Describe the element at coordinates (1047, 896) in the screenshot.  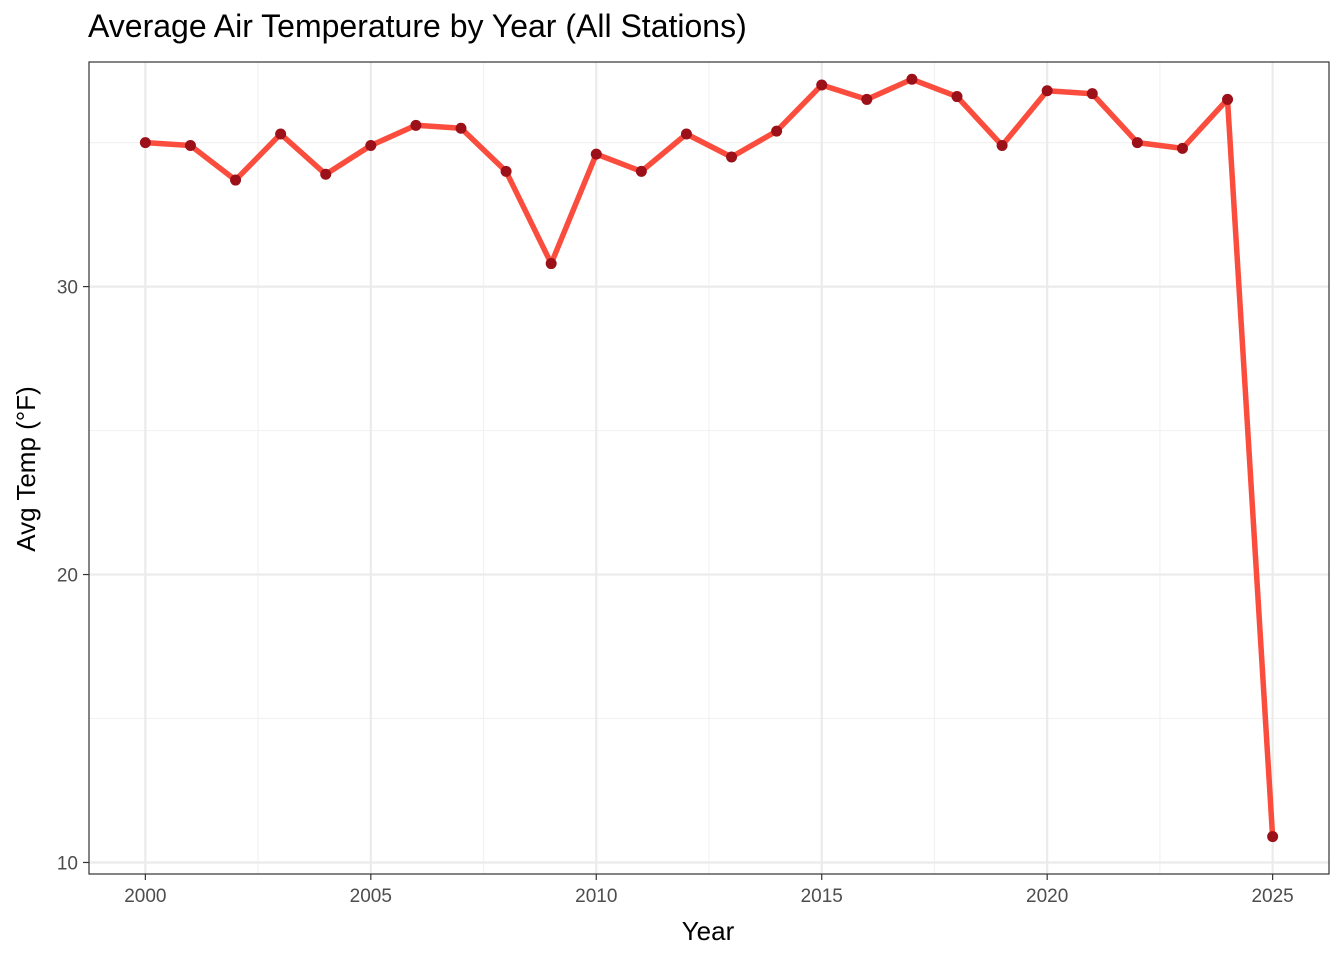
I see `x-tick-label: 2020` at that location.